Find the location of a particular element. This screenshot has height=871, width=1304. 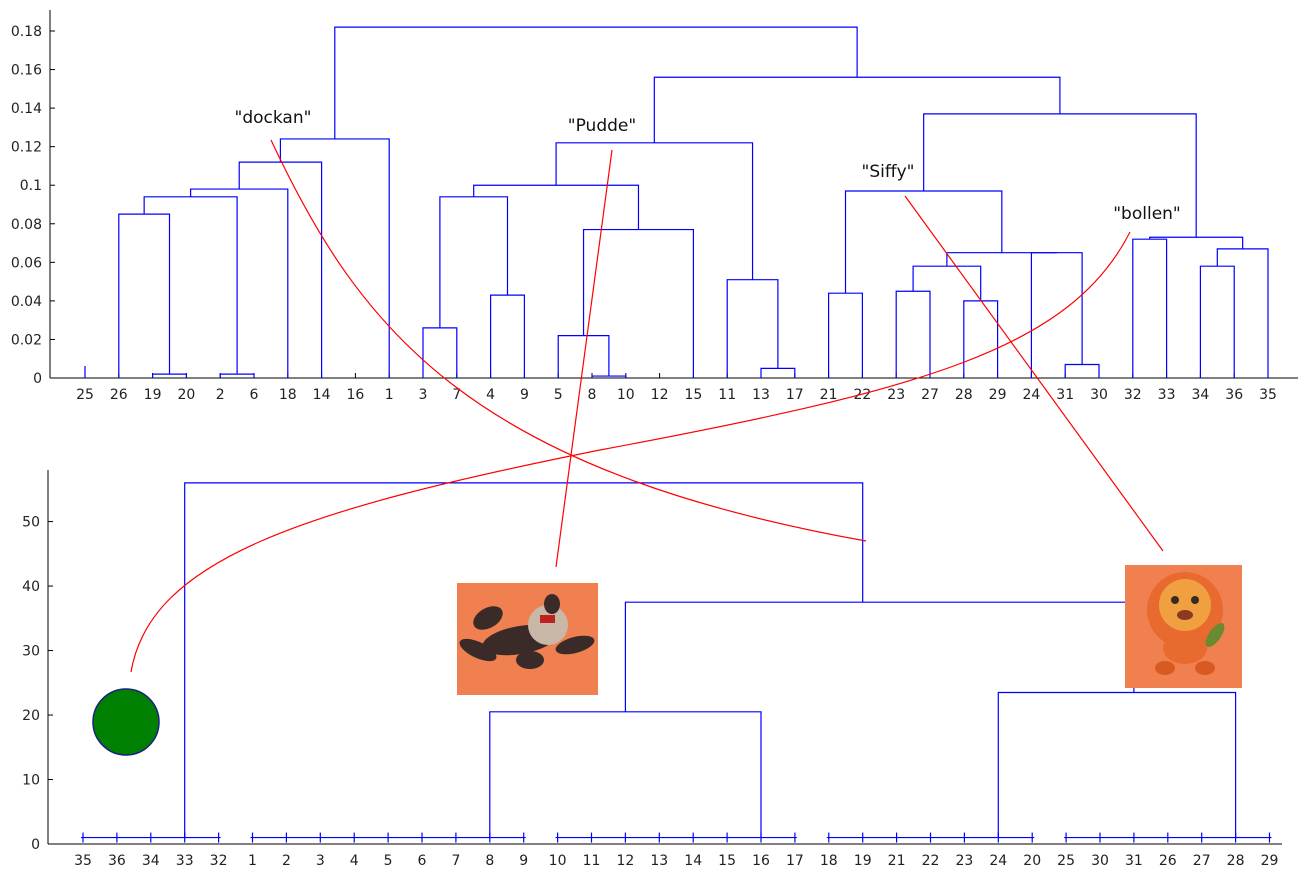

top-y-tick-label: 0.08 is located at coordinates (26, 225).